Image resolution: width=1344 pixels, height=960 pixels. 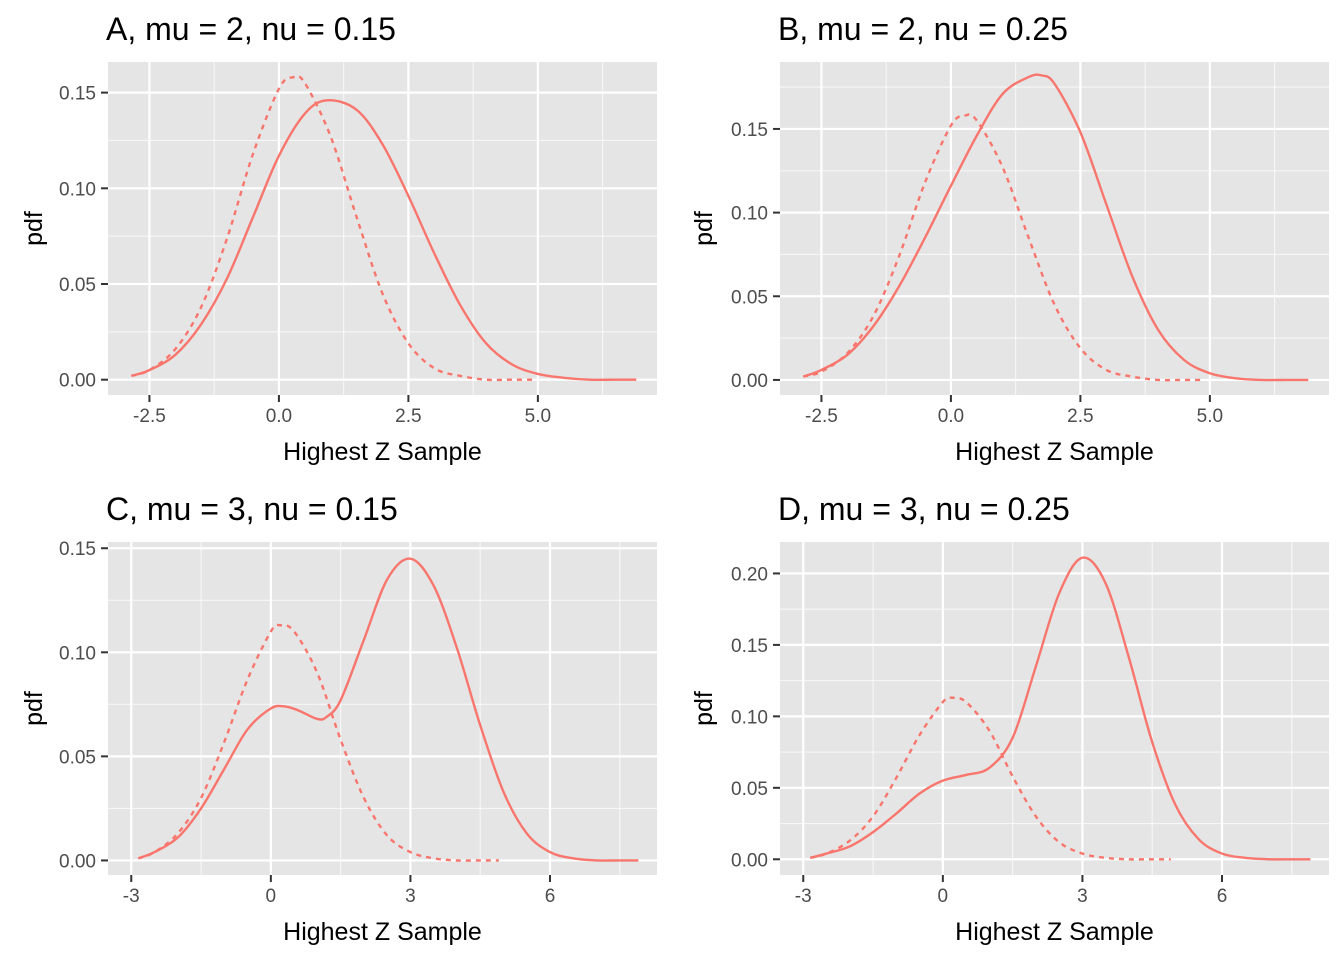 I want to click on panel-b-x-tick-label: 0.0, so click(x=951, y=416).